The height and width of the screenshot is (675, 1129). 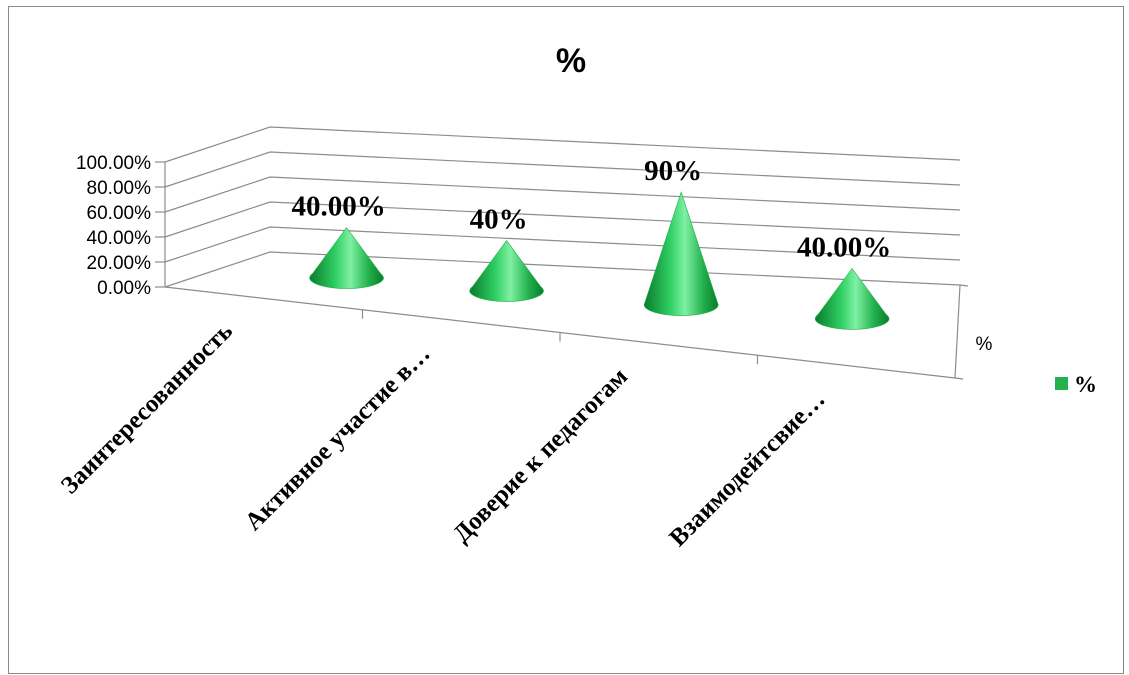 I want to click on data-label: 40%, so click(x=499, y=220).